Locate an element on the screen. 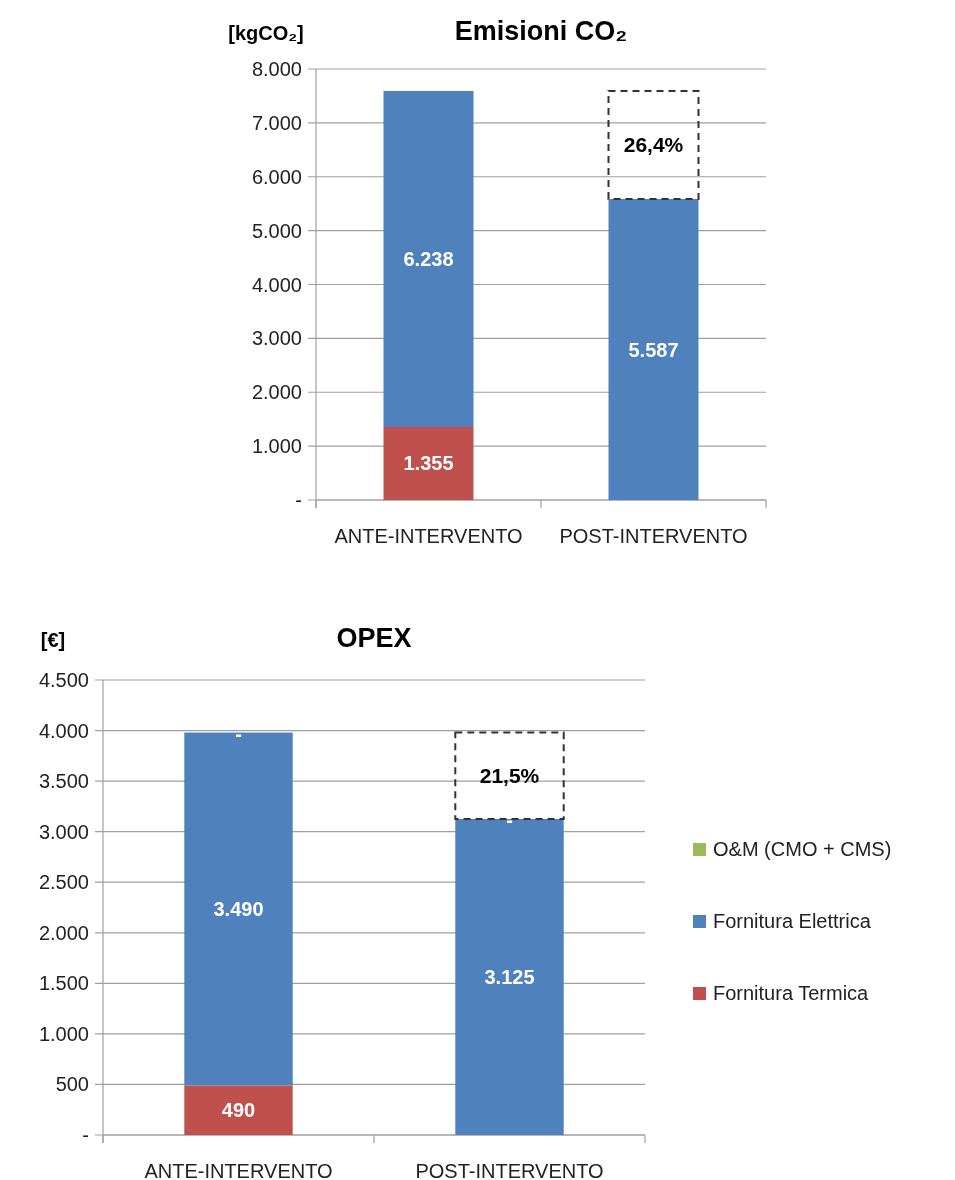 Image resolution: width=955 pixels, height=1180 pixels. chart-title: OPEX is located at coordinates (374, 638).